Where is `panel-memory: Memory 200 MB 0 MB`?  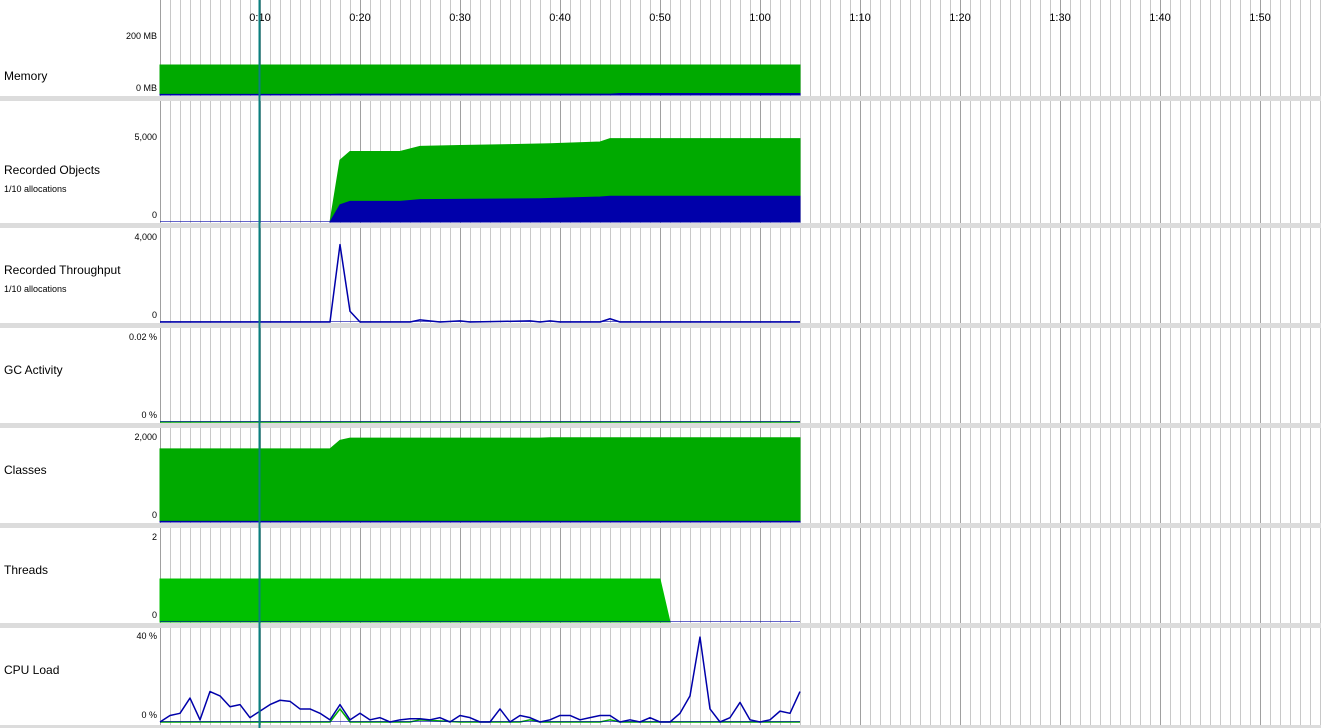
panel-memory: Memory 200 MB 0 MB is located at coordinates (660, 50).